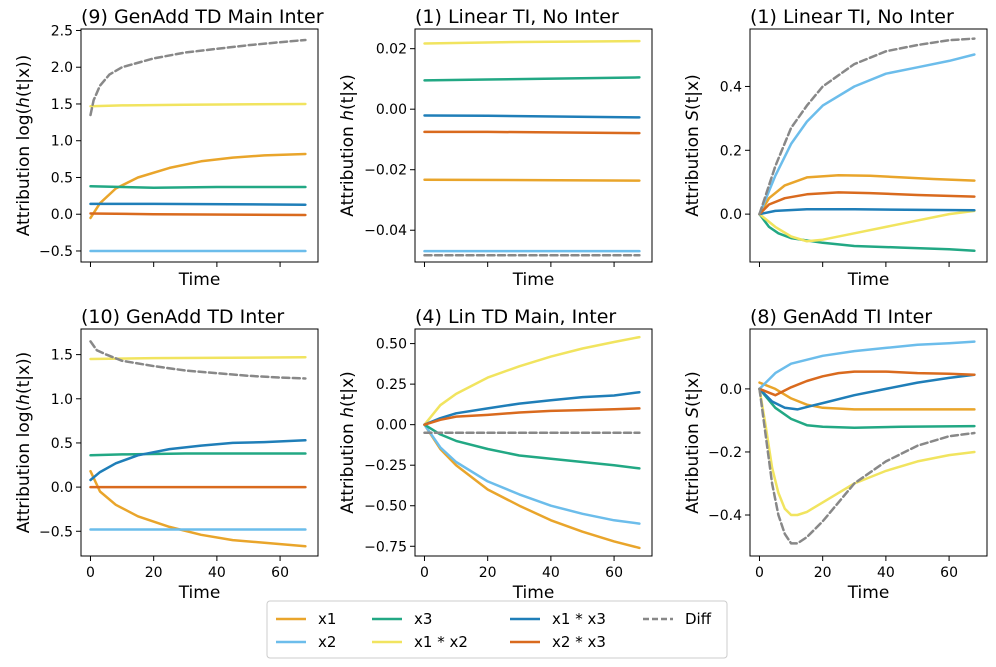 This screenshot has width=996, height=667. Describe the element at coordinates (698, 619) in the screenshot. I see `legend-label-diff: Diff` at that location.